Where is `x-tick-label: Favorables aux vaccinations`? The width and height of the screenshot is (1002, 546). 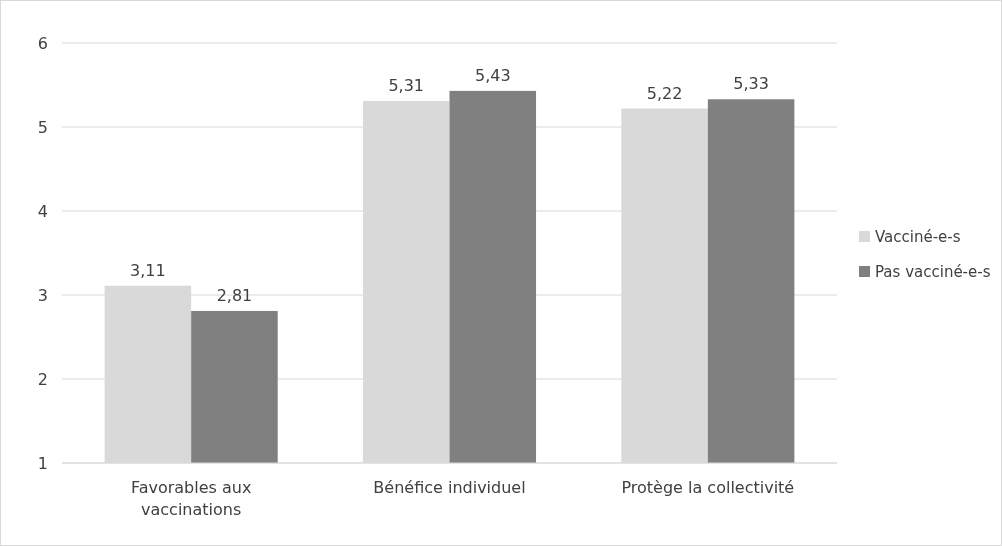 x-tick-label: Favorables aux vaccinations is located at coordinates (191, 498).